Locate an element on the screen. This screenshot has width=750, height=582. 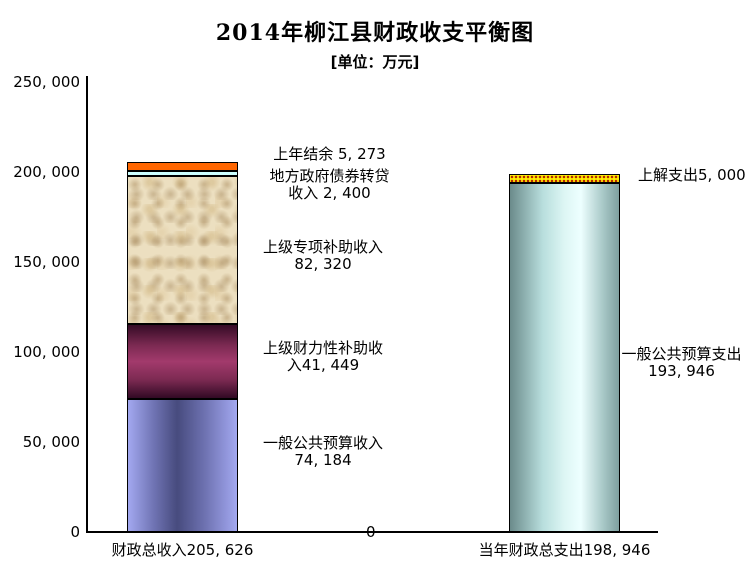
y-axis-tick-label: 0 is located at coordinates (75, 532).